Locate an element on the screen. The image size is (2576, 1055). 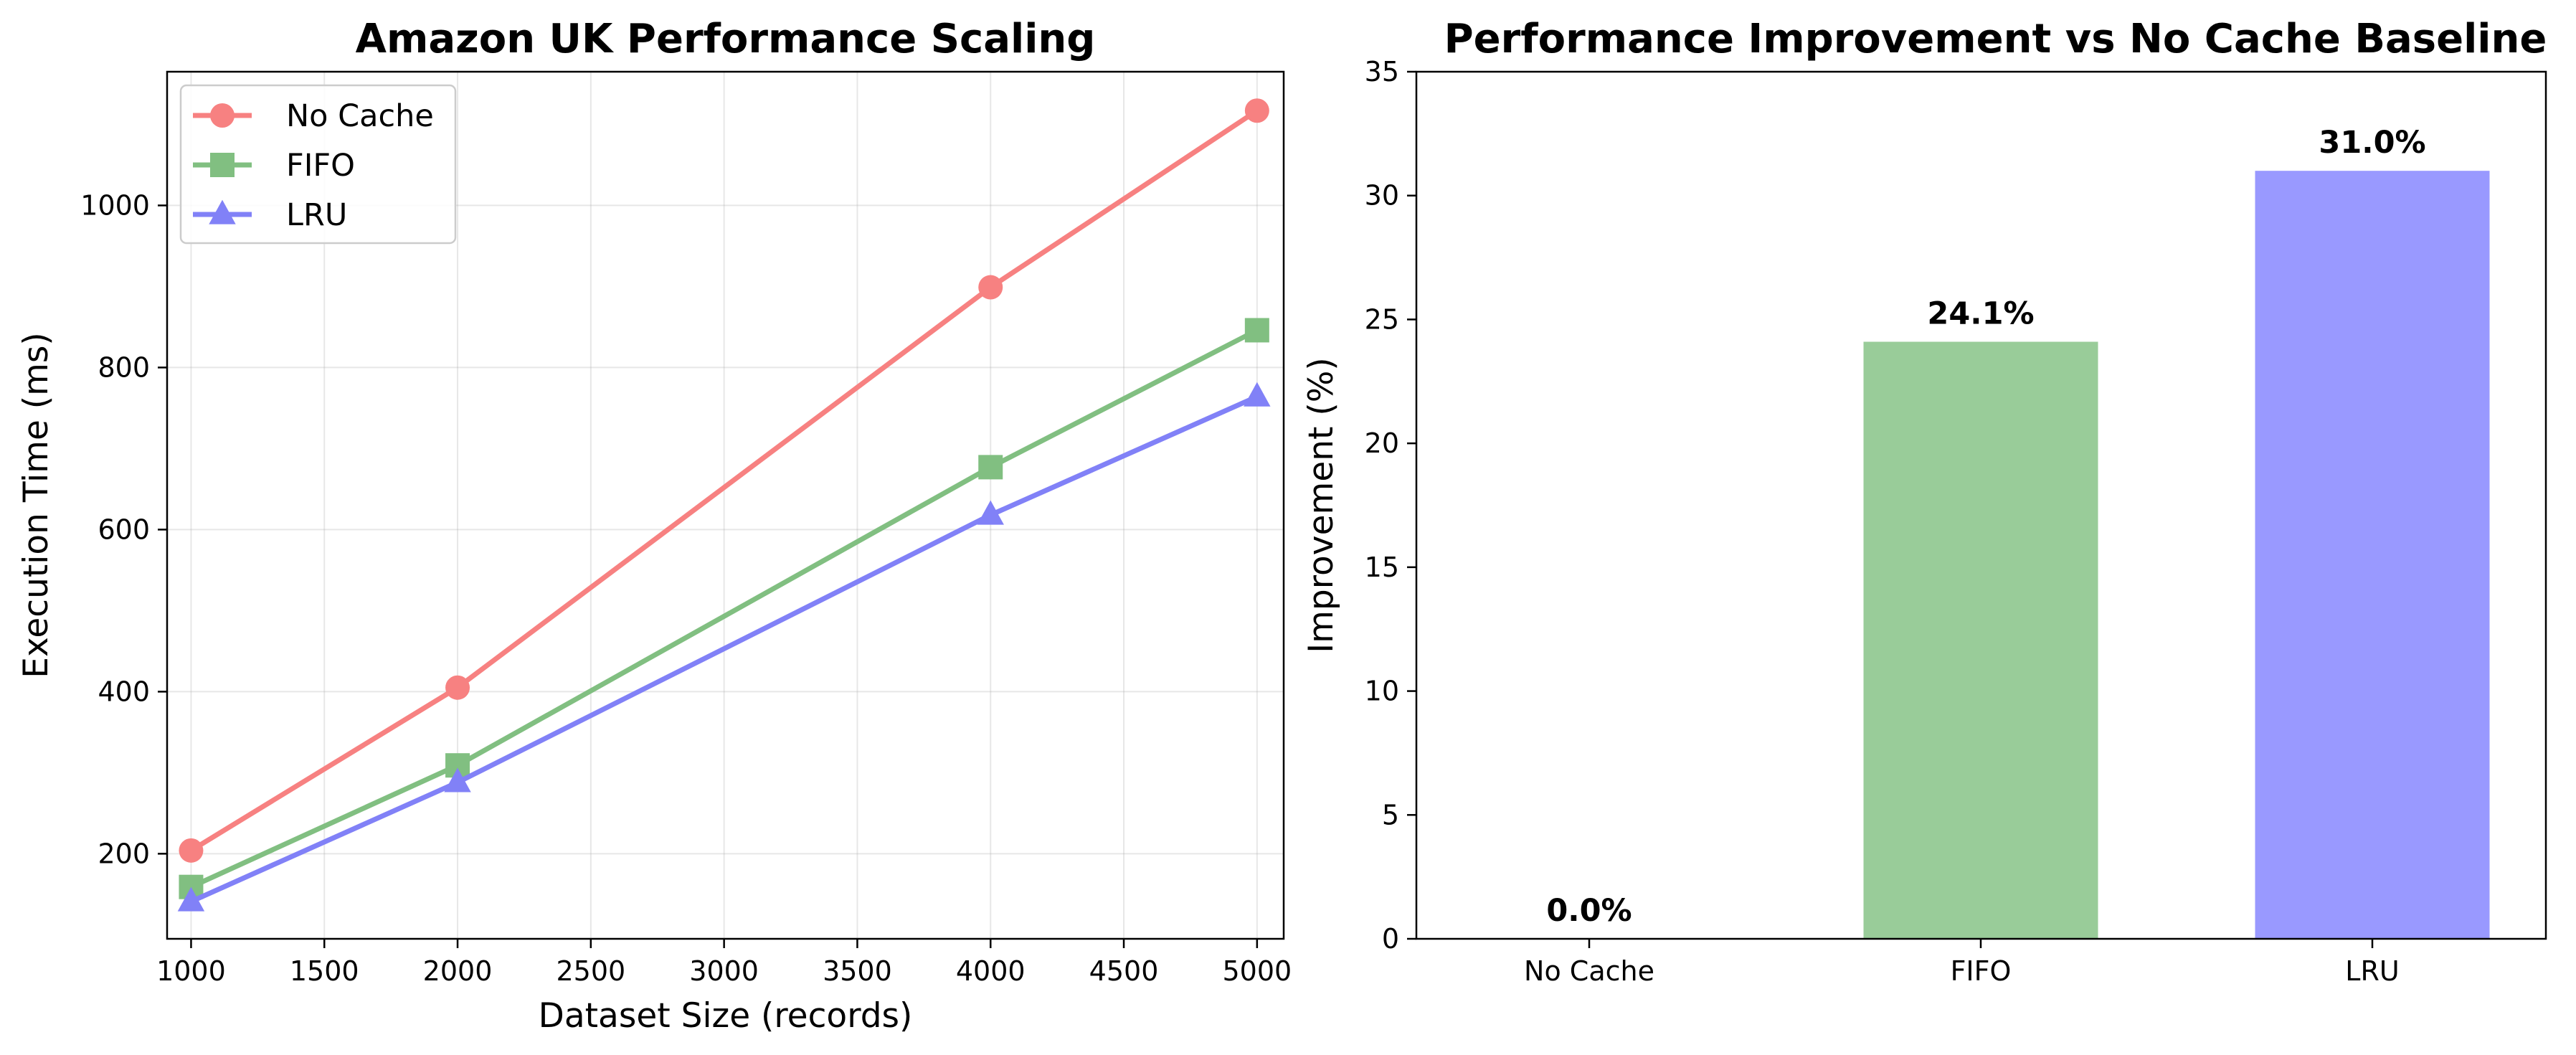
line-chart-x-tick-label: 5000 is located at coordinates (1257, 971).